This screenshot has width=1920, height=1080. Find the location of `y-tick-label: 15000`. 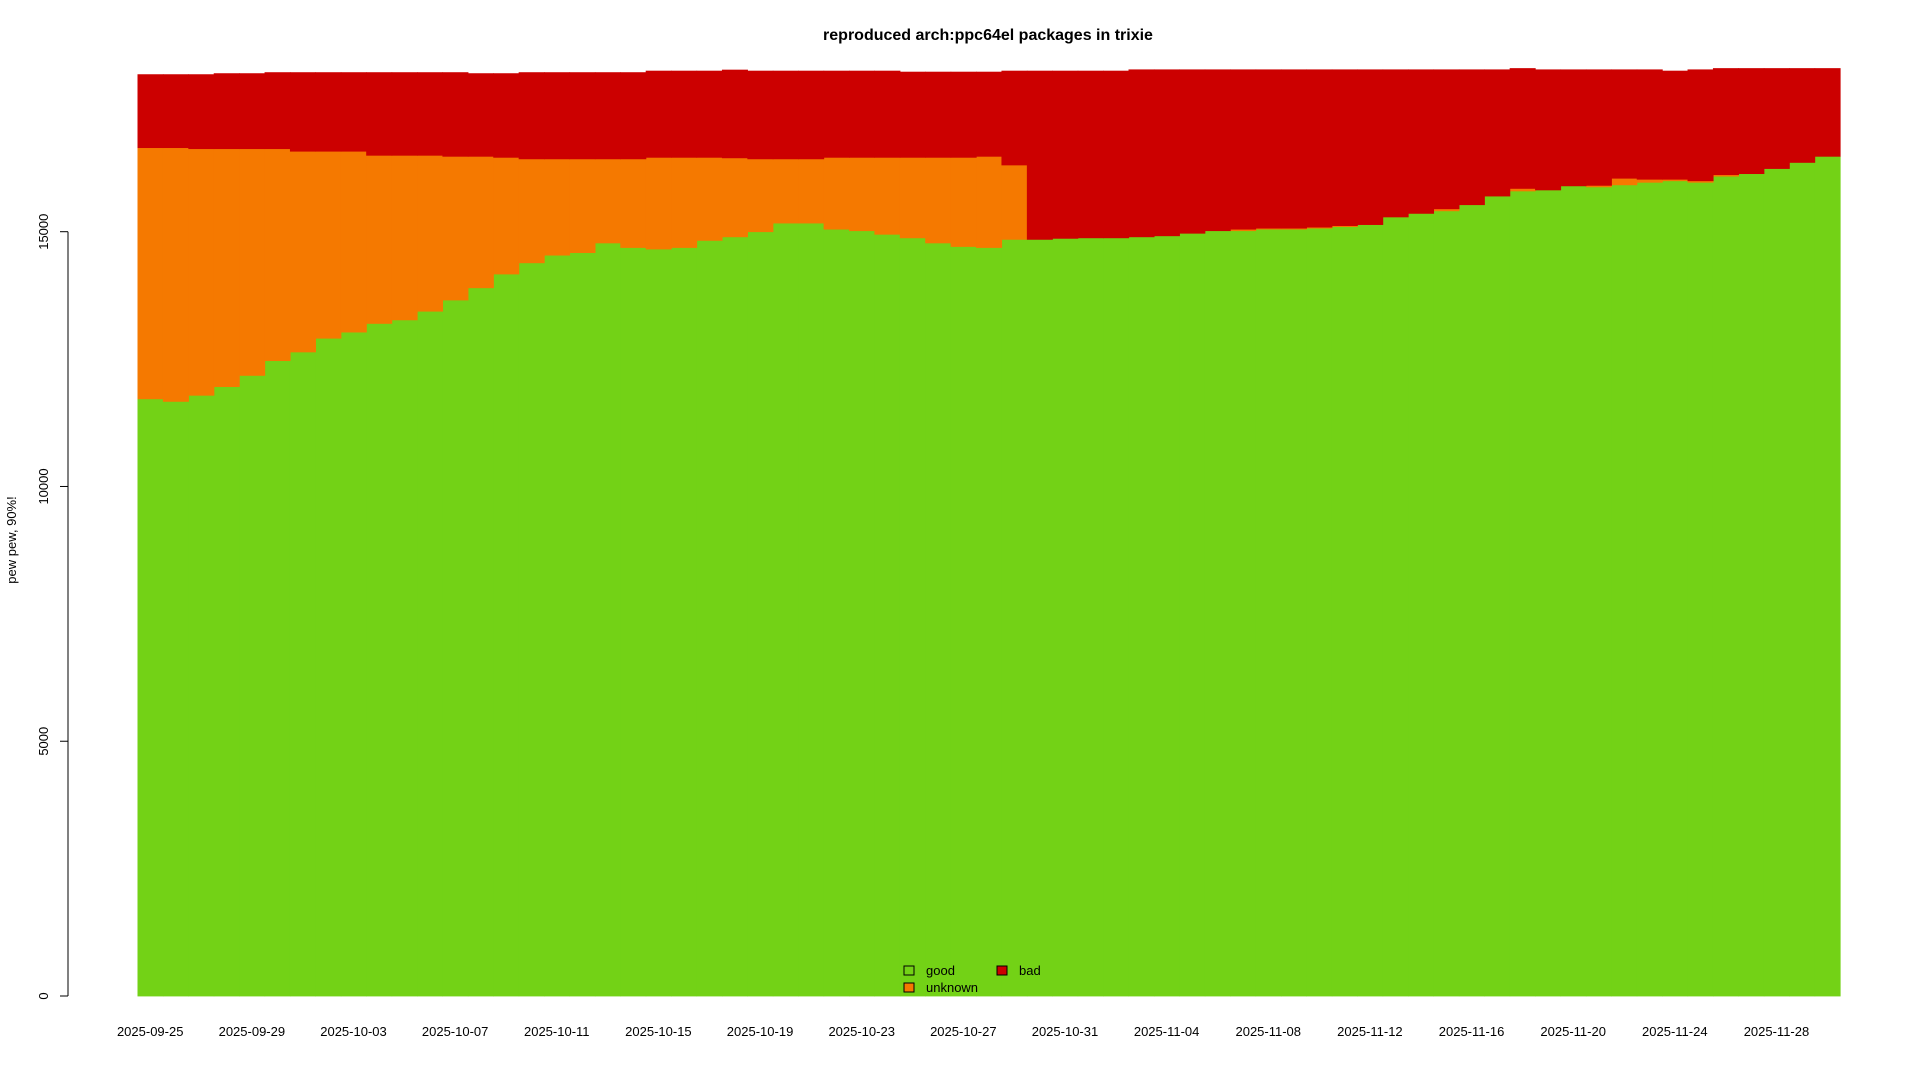

y-tick-label: 15000 is located at coordinates (43, 232).